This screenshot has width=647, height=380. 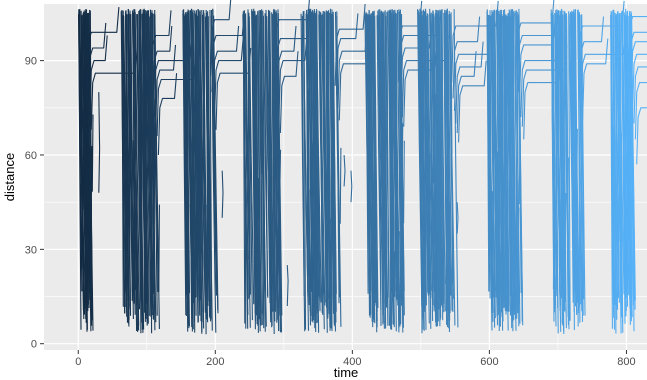 What do you see at coordinates (31, 250) in the screenshot?
I see `y-tick-label: 30` at bounding box center [31, 250].